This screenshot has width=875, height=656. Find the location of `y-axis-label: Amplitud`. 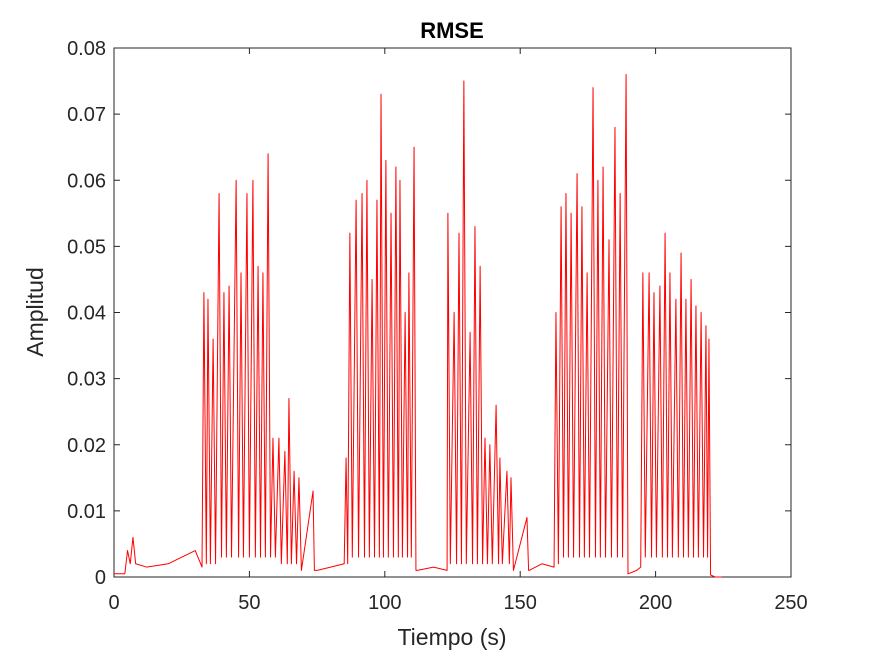

y-axis-label: Amplitud is located at coordinates (35, 311).